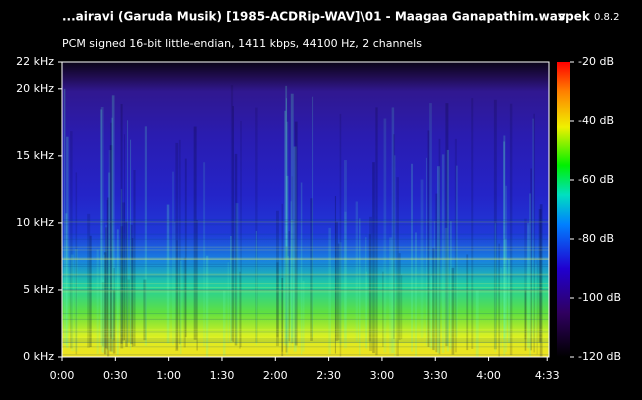  I want to click on x-tick-label: 2:30, so click(328, 375).